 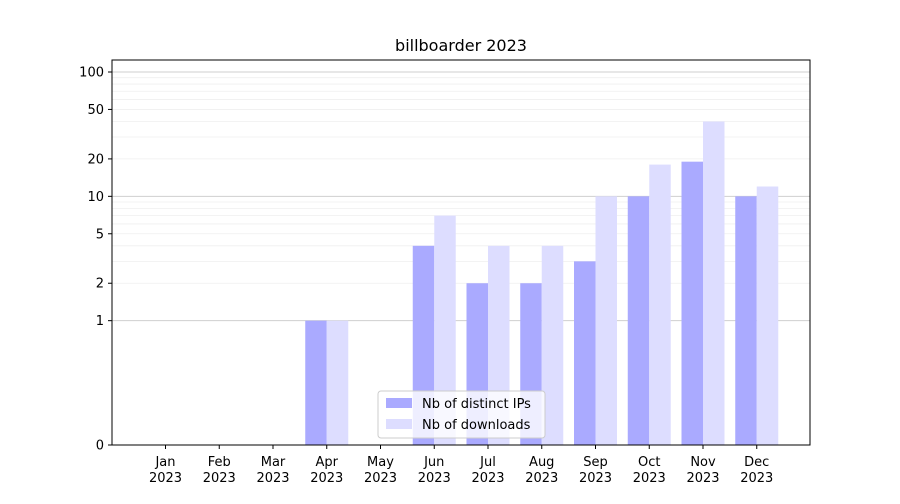 I want to click on x-tick-label: Dec, so click(x=756, y=462).